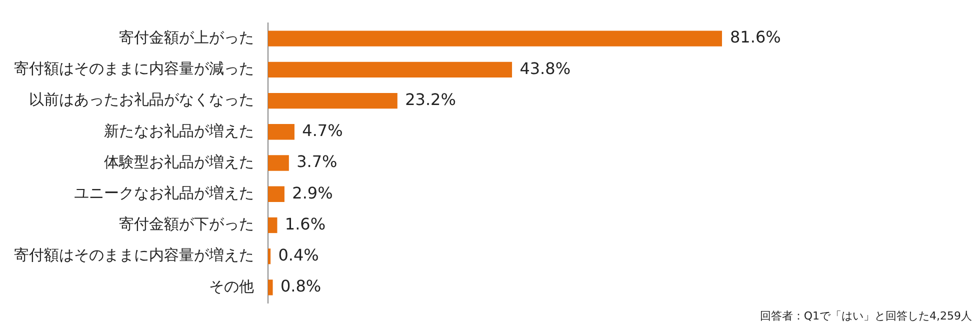 The image size is (980, 326). What do you see at coordinates (301, 286) in the screenshot?
I see `data-label: 0.8%` at bounding box center [301, 286].